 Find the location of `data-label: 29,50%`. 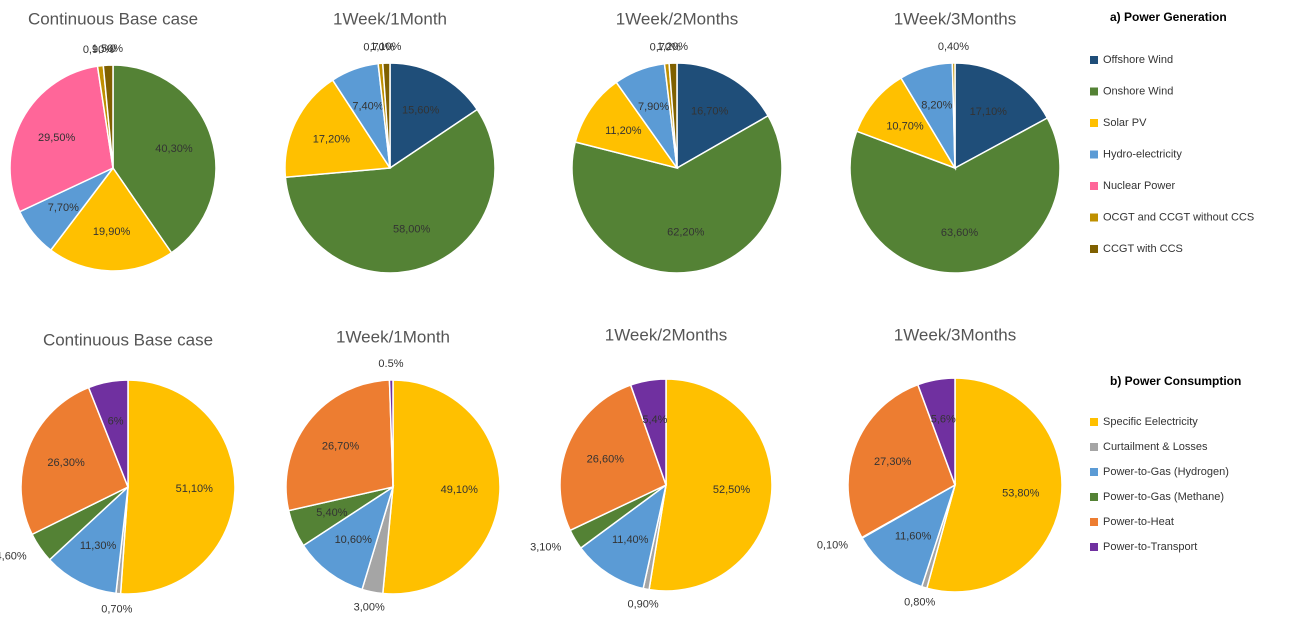

data-label: 29,50% is located at coordinates (57, 138).